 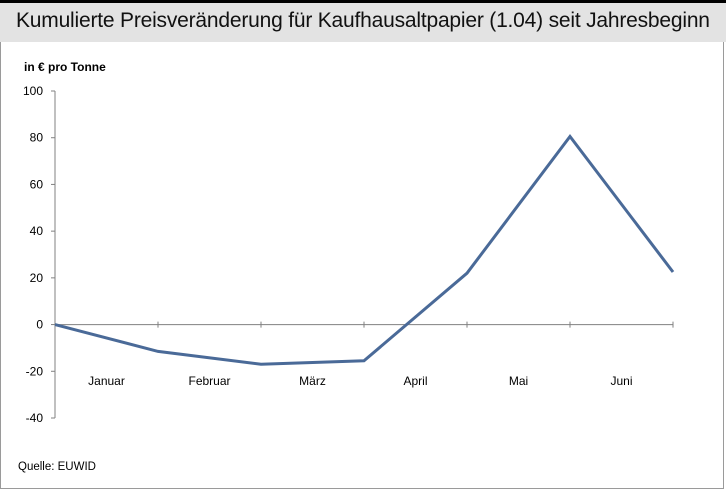 What do you see at coordinates (312, 381) in the screenshot?
I see `x-tick-label: März` at bounding box center [312, 381].